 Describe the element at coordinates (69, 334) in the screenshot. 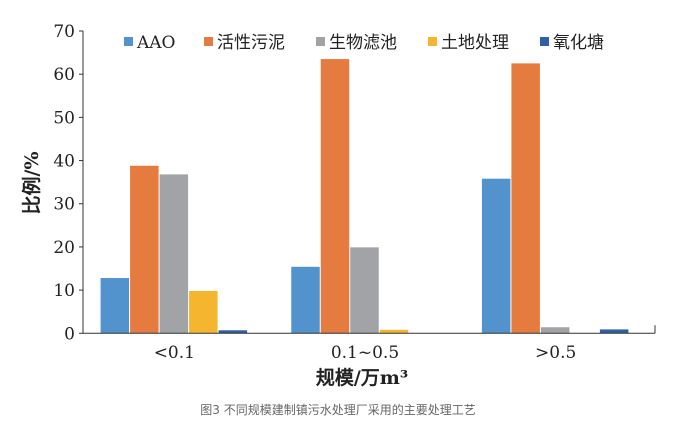

I see `y-tick-label: 0` at that location.